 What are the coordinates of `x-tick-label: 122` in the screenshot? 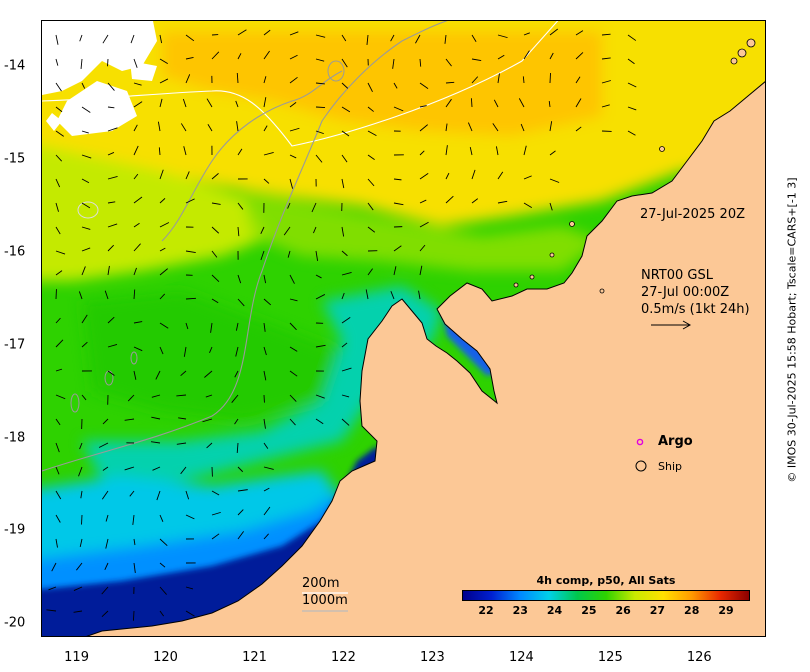 It's located at (343, 657).